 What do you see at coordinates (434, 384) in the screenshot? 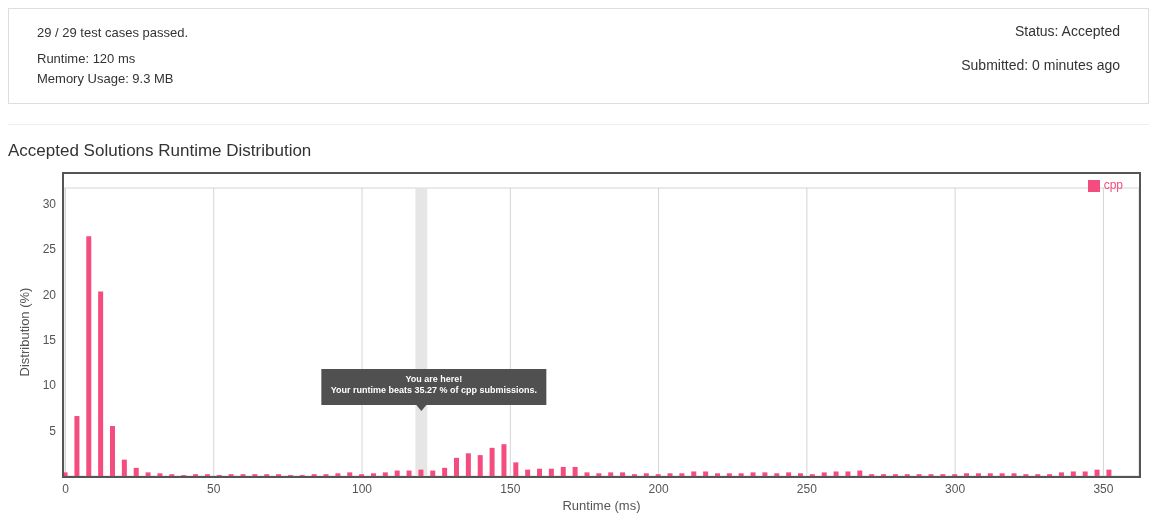
I see `annotation: You are here! Your runtime beats 35.27 % of cpp submissions.` at bounding box center [434, 384].